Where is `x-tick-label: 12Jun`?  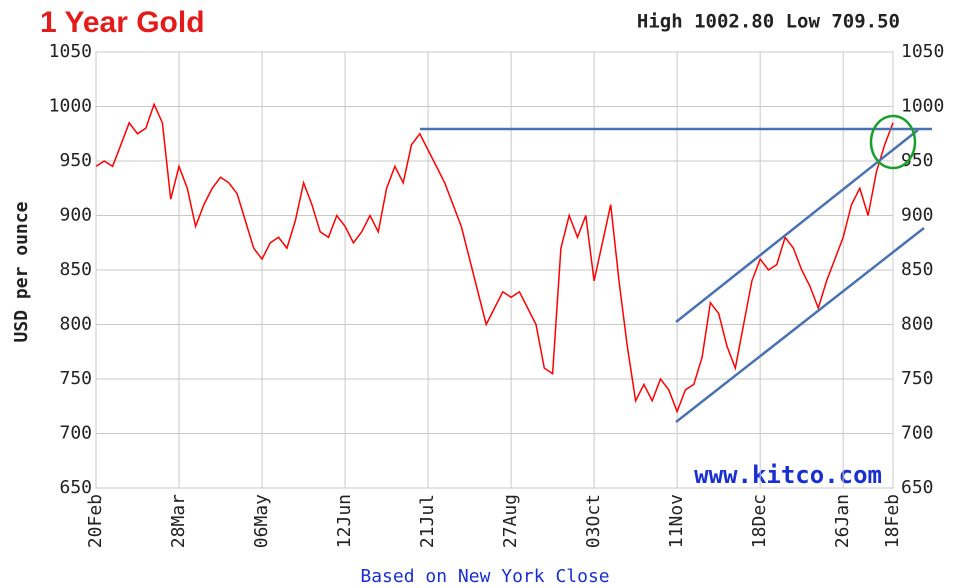
x-tick-label: 12Jun is located at coordinates (344, 521).